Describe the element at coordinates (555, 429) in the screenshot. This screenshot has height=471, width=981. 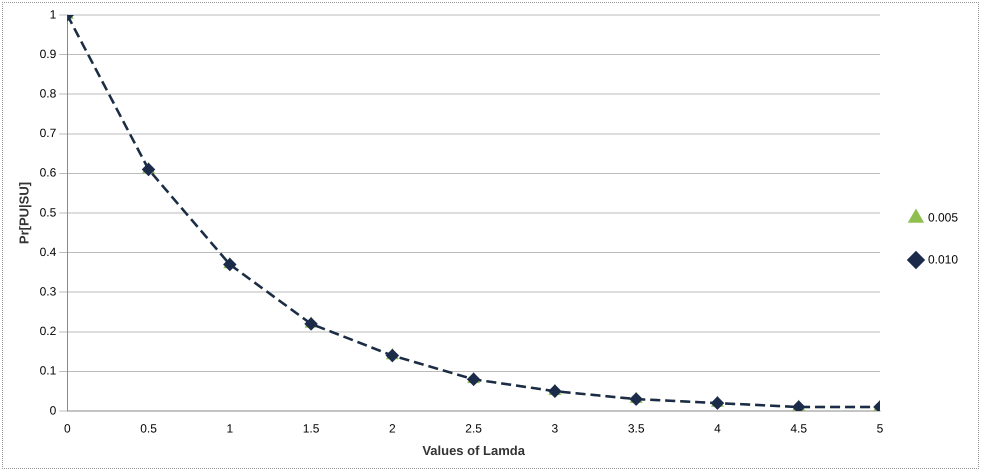
I see `x-tick-label: 3` at that location.